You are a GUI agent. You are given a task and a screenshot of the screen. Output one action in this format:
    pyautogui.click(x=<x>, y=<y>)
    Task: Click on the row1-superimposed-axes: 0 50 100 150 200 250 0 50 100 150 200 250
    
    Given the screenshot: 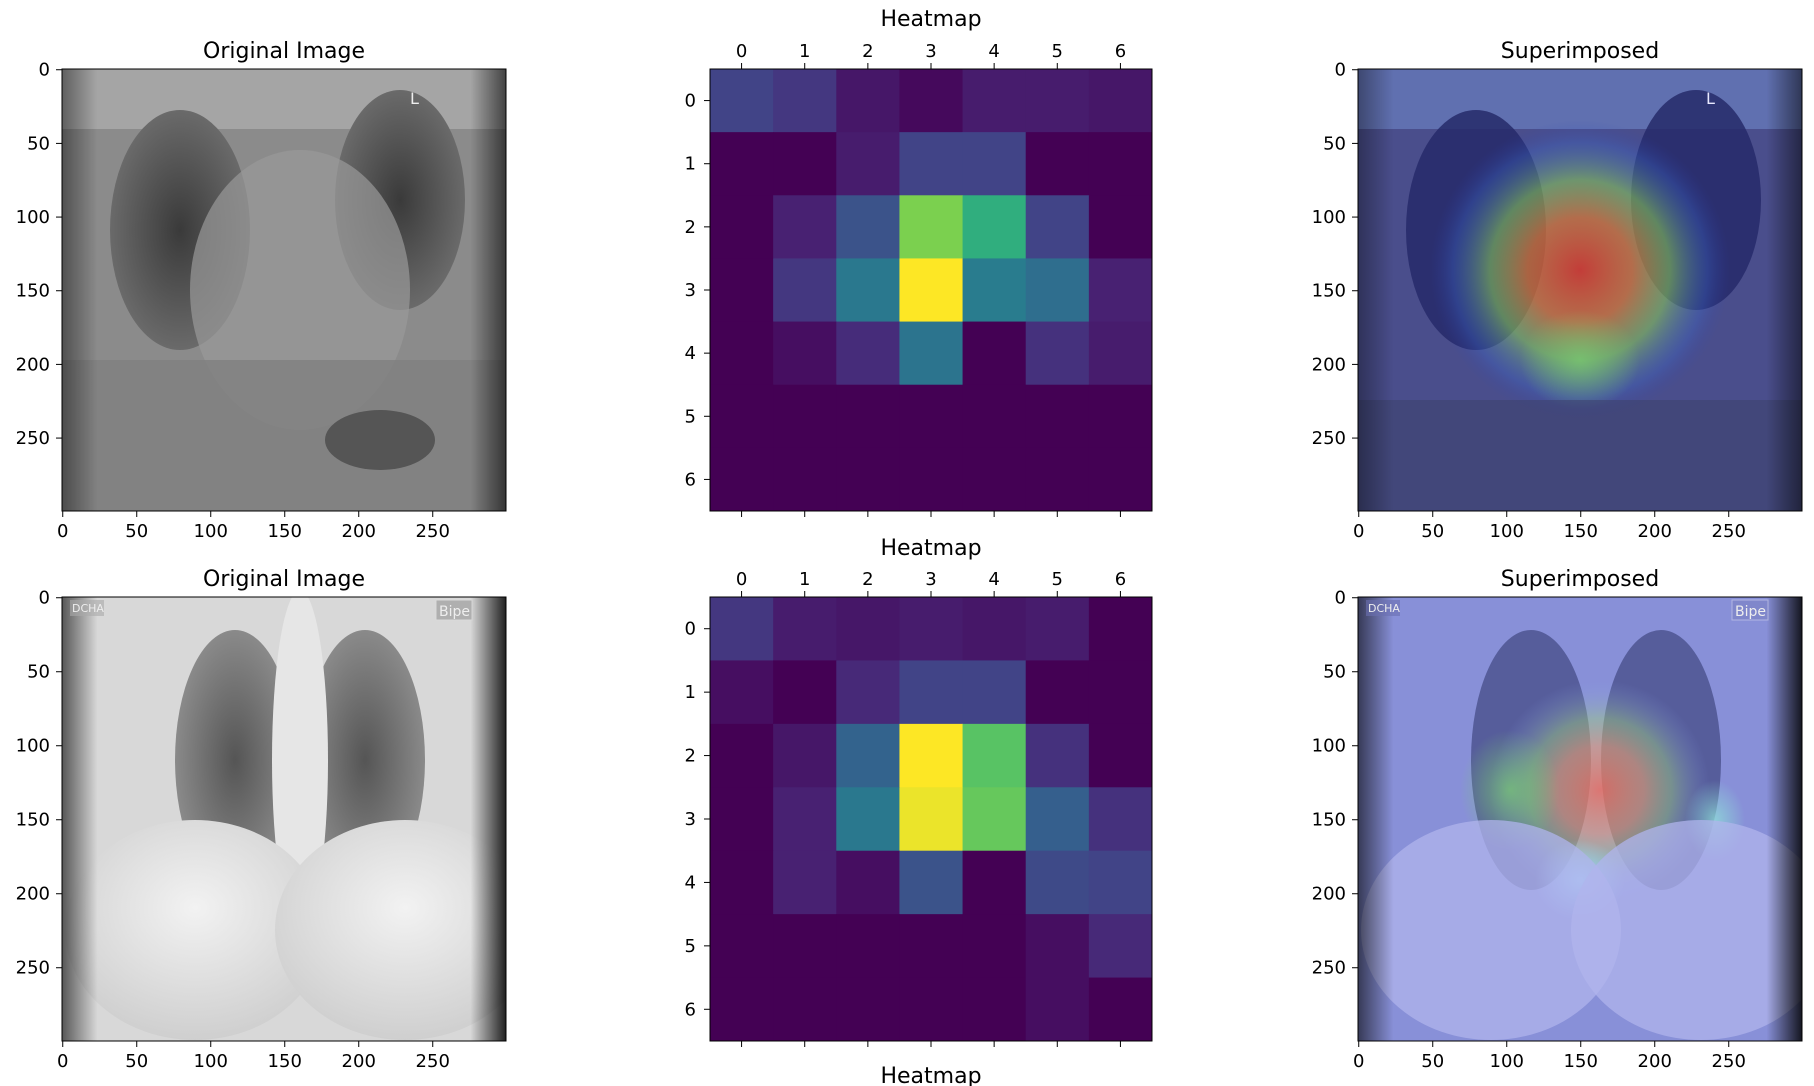 What is the action you would take?
    pyautogui.click(x=1529, y=301)
    